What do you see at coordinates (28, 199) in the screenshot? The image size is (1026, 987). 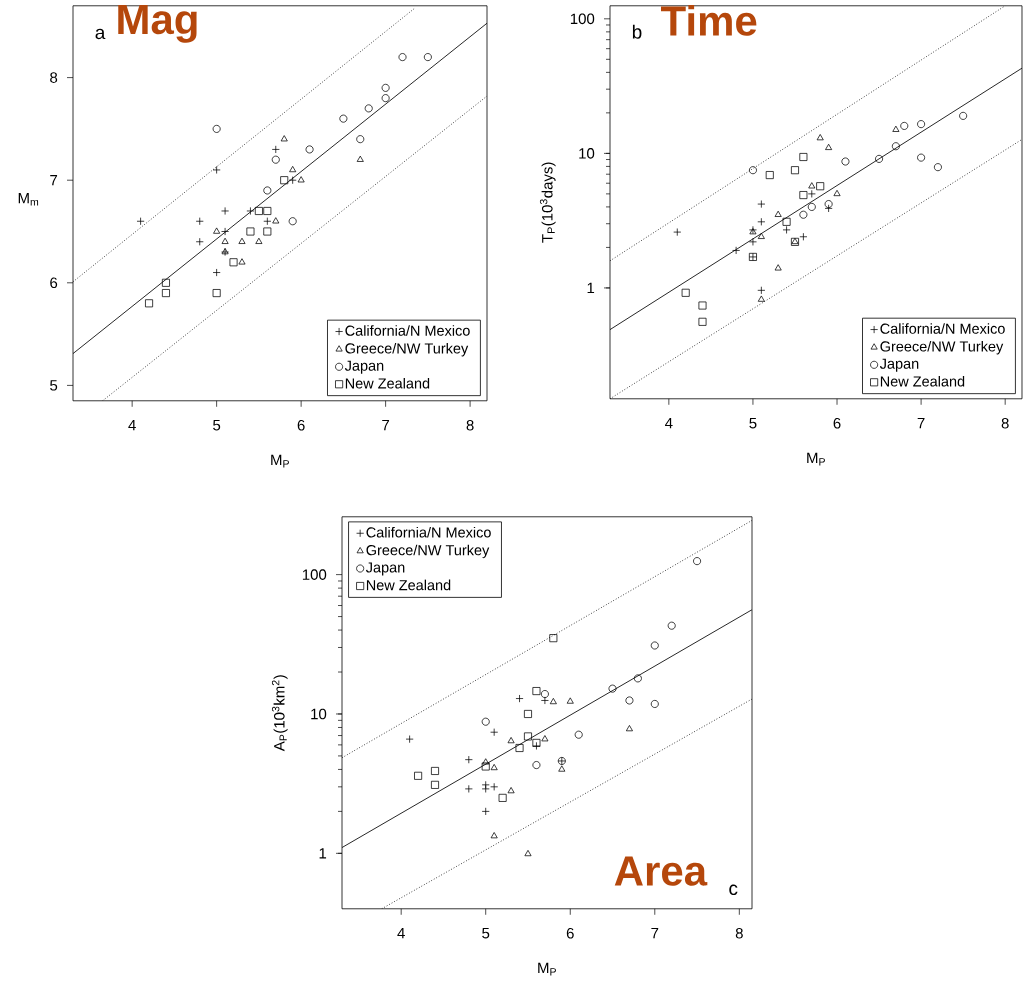 I see `y-axis-title: M$_{m}$` at bounding box center [28, 199].